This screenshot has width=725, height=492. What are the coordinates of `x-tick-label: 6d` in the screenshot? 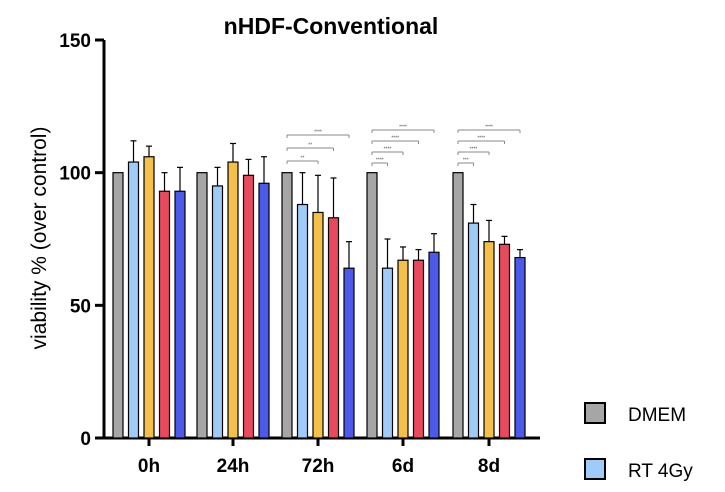 It's located at (403, 466).